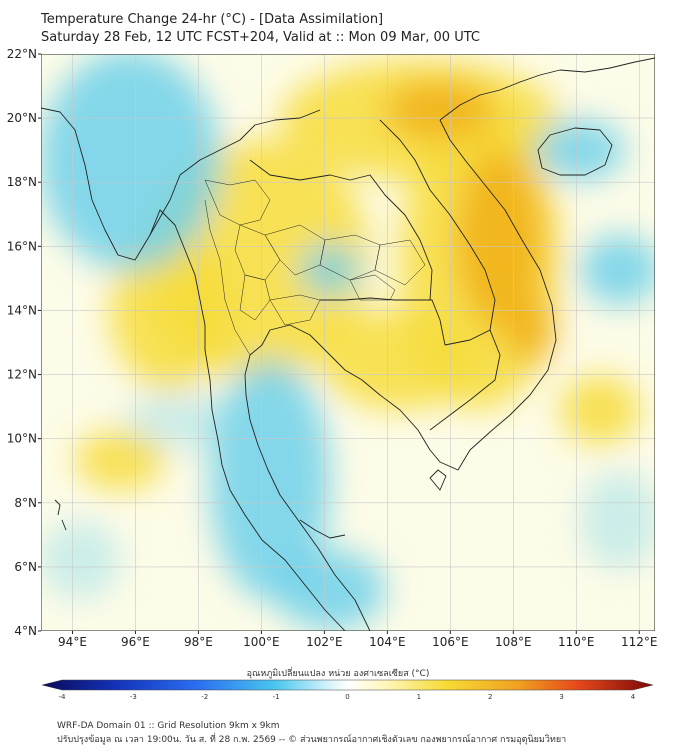 The height and width of the screenshot is (756, 676). Describe the element at coordinates (133, 696) in the screenshot. I see `colorbar-tick-label: -3` at that location.